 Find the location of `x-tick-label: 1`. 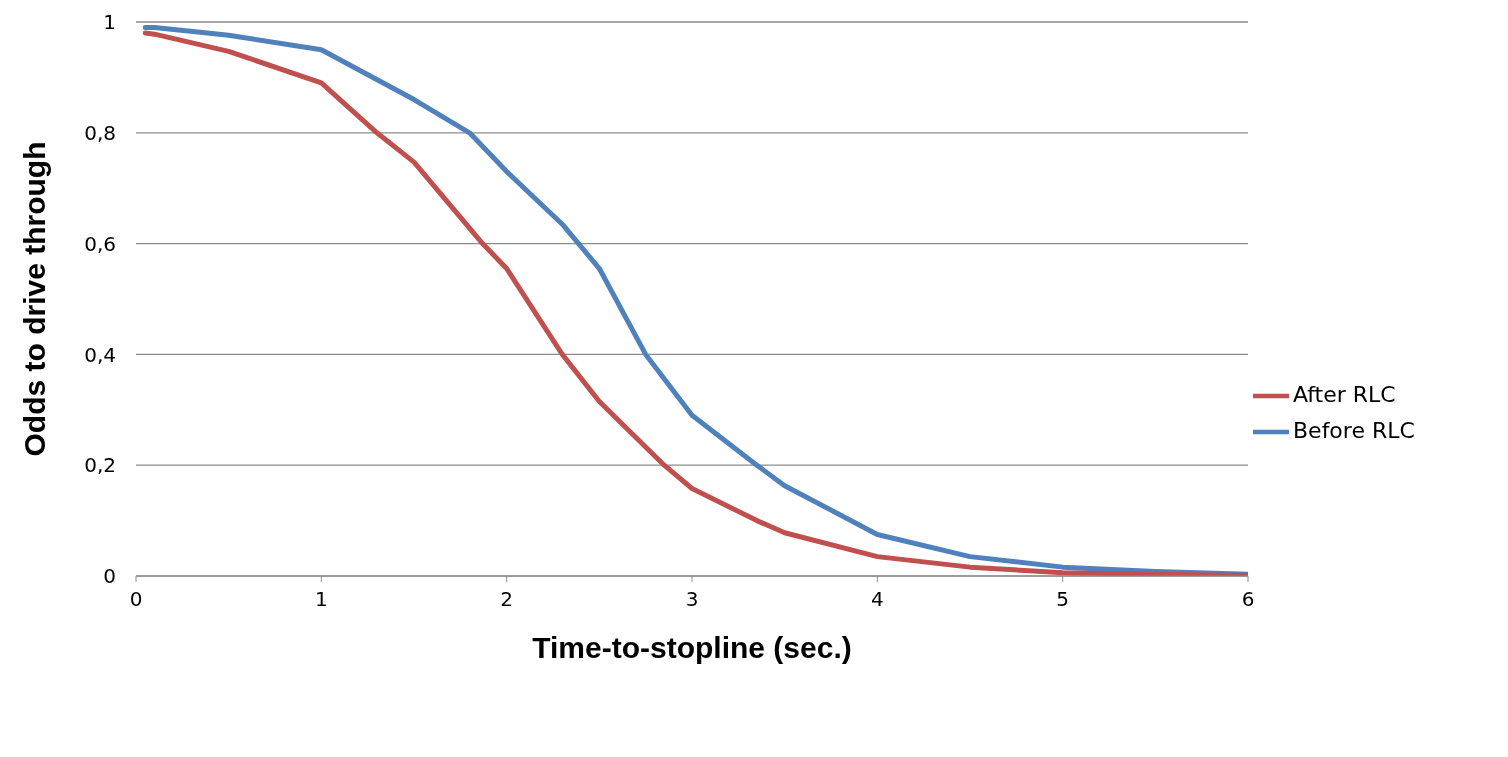

x-tick-label: 1 is located at coordinates (321, 599).